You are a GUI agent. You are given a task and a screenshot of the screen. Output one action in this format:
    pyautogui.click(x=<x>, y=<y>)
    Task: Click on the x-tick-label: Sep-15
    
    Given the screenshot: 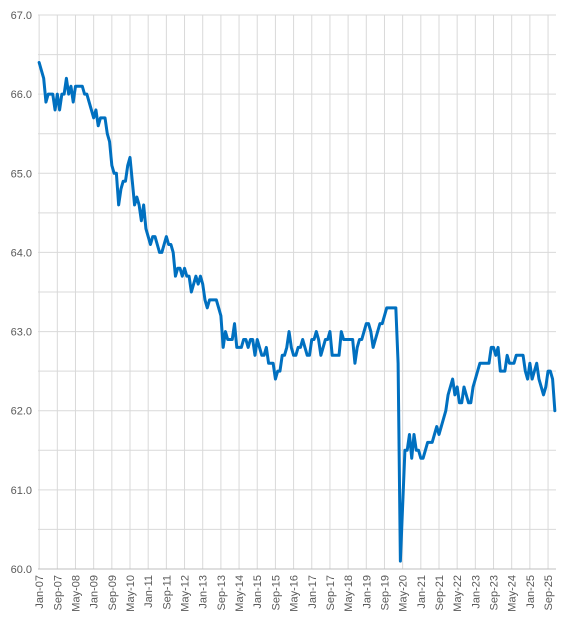 What is the action you would take?
    pyautogui.click(x=276, y=592)
    